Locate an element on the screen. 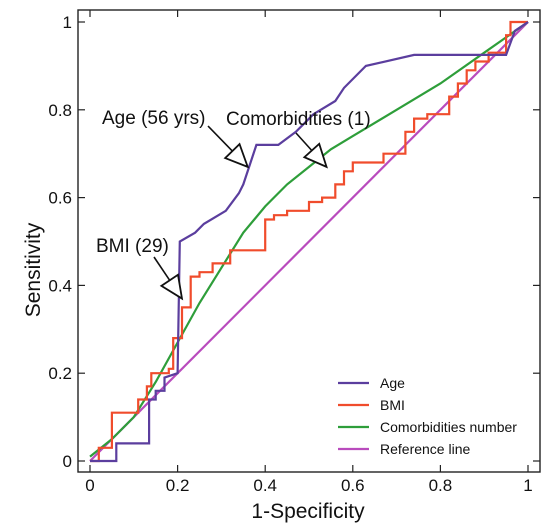 The image size is (550, 530). y-tick-label: 0.4 is located at coordinates (60, 285).